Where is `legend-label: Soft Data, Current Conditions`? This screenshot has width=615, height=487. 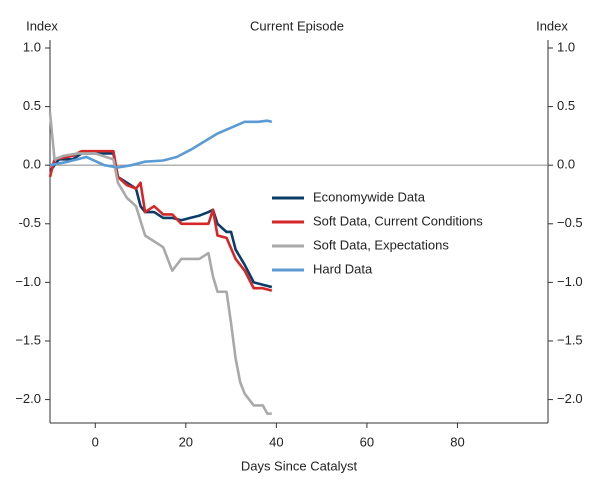
legend-label: Soft Data, Current Conditions is located at coordinates (398, 220).